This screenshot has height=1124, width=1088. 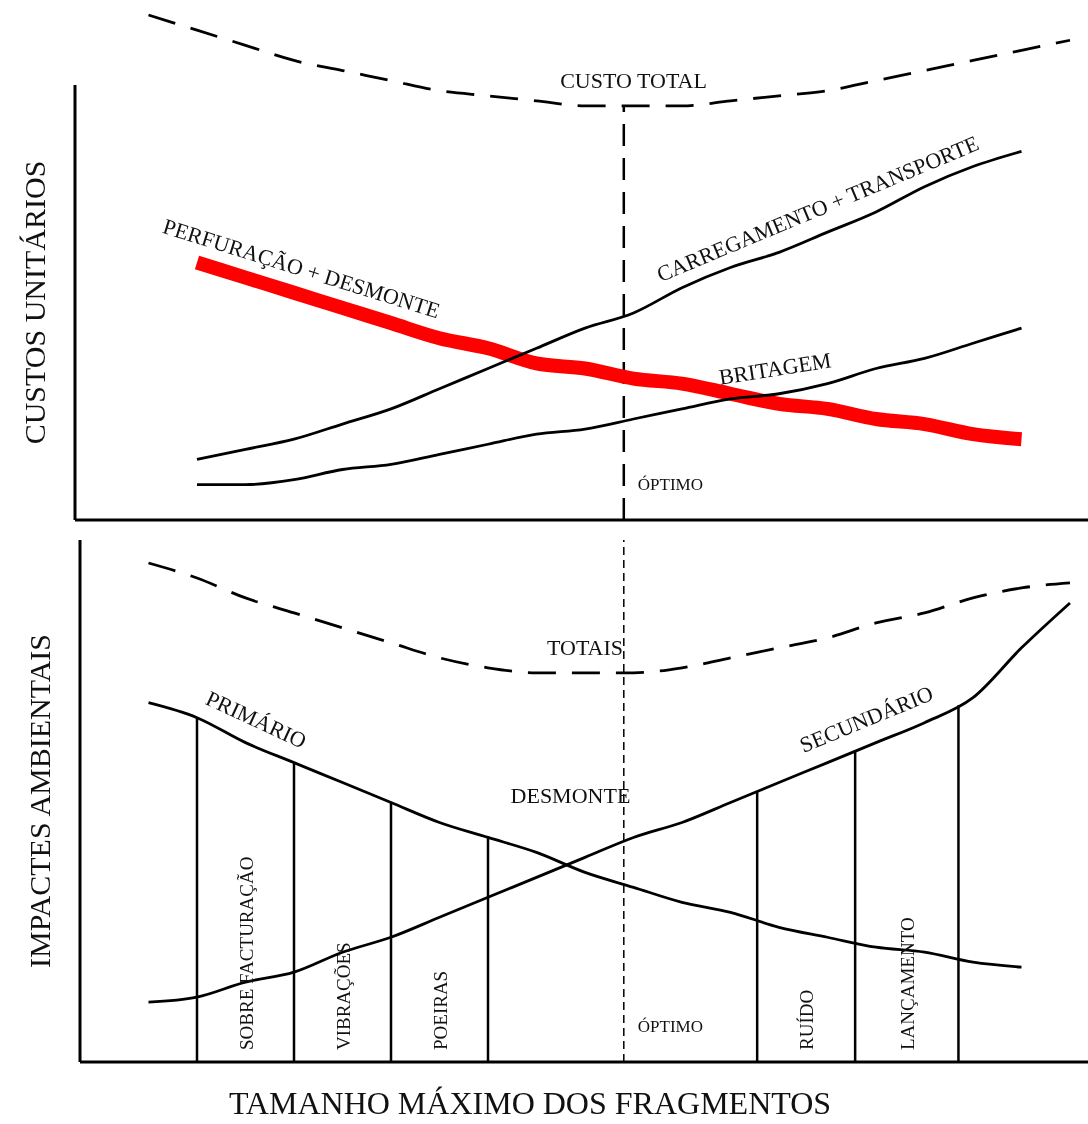 I want to click on annotation: POEIRAS, so click(x=440, y=1010).